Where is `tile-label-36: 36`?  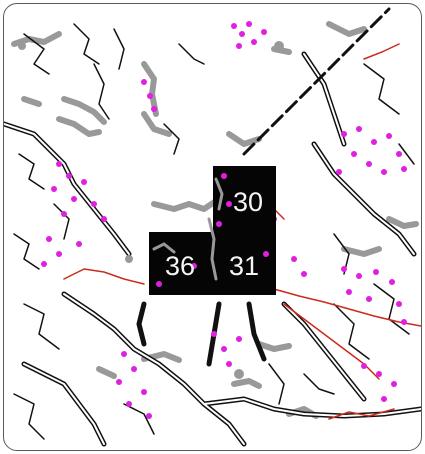
tile-label-36: 36 is located at coordinates (180, 266).